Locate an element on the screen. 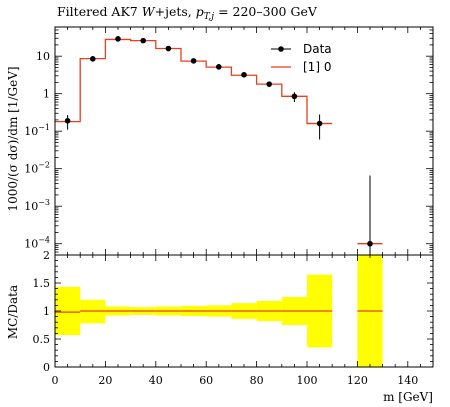 This screenshot has width=450, height=407. x-tick-label-1: 20 is located at coordinates (105, 380).